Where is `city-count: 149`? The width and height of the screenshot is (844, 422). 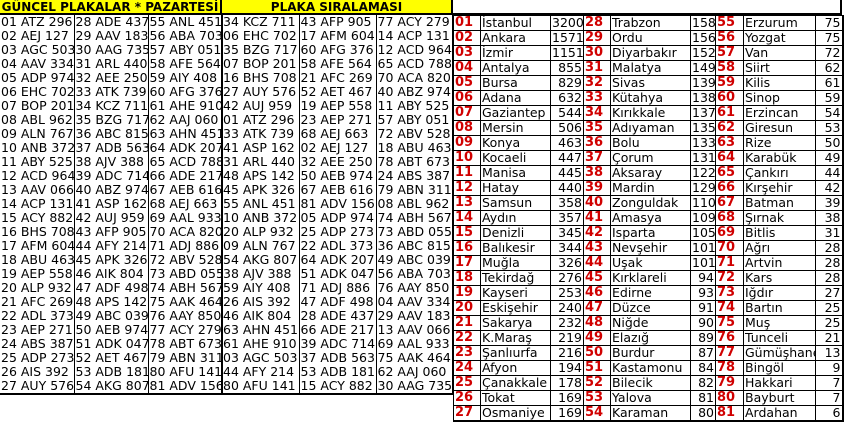
city-count: 149 is located at coordinates (703, 68).